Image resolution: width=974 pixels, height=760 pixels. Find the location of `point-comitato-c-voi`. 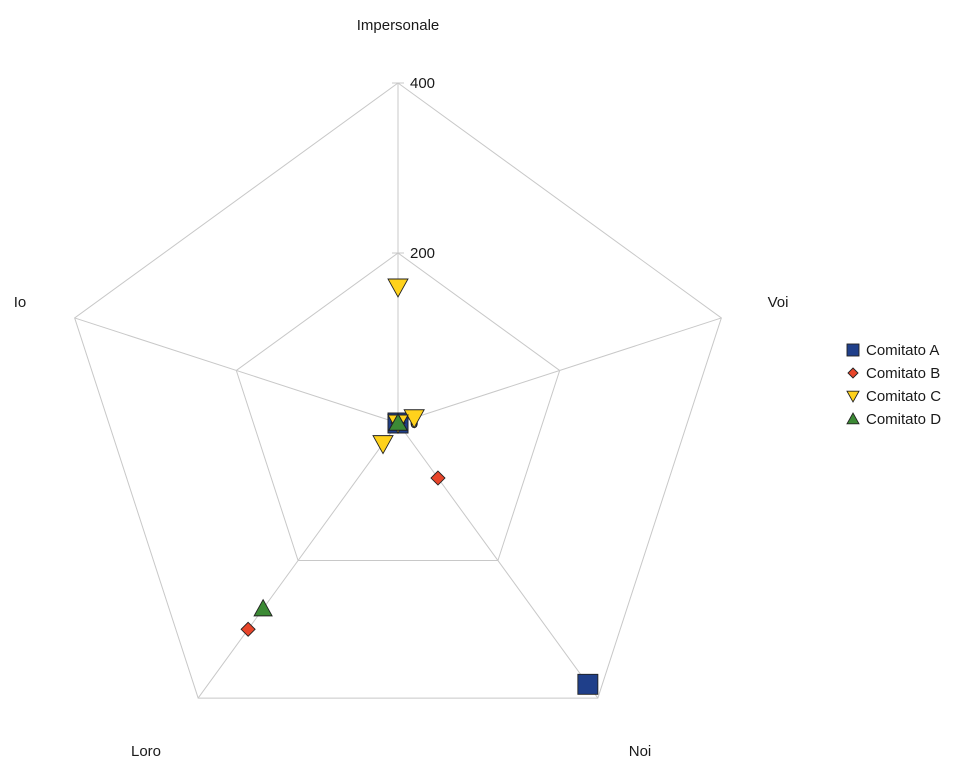

point-comitato-c-voi is located at coordinates (414, 419).